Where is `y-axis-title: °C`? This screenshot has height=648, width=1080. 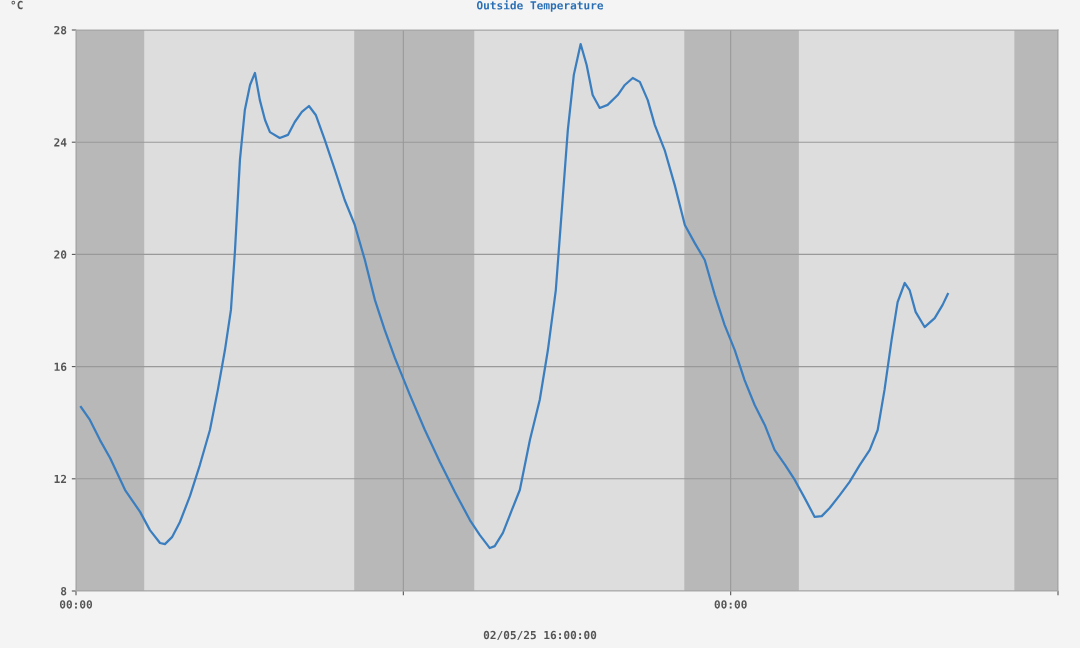 y-axis-title: °C is located at coordinates (17, 5).